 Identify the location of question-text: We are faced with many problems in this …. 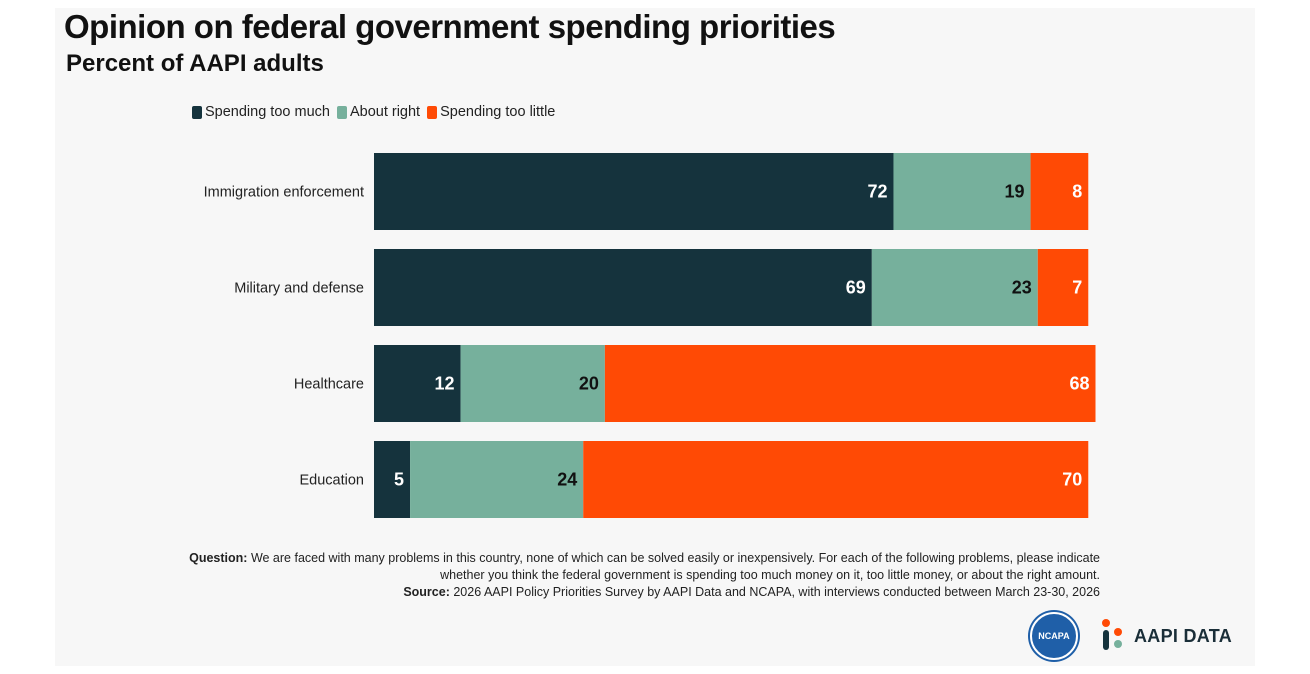
(675, 566).